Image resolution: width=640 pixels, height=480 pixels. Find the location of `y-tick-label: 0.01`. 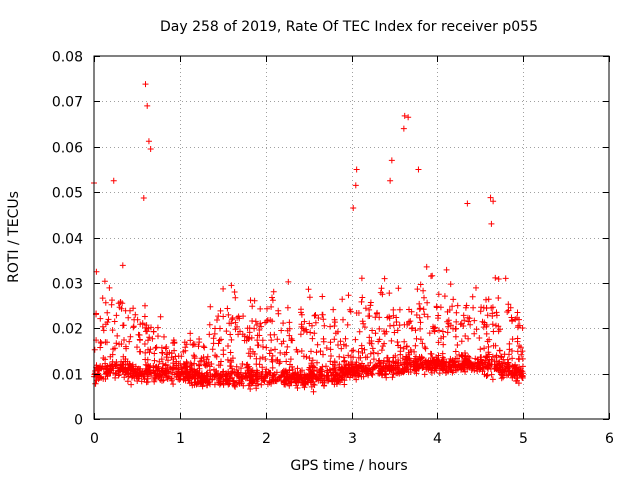

y-tick-label: 0.01 is located at coordinates (67, 376).